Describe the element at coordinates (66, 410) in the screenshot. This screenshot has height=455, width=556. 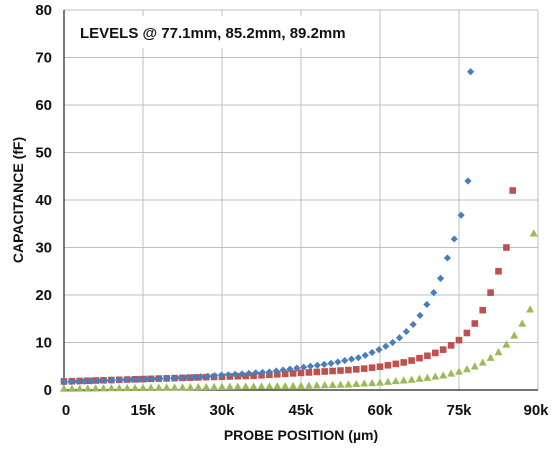
I see `x-tick-label: 0` at that location.